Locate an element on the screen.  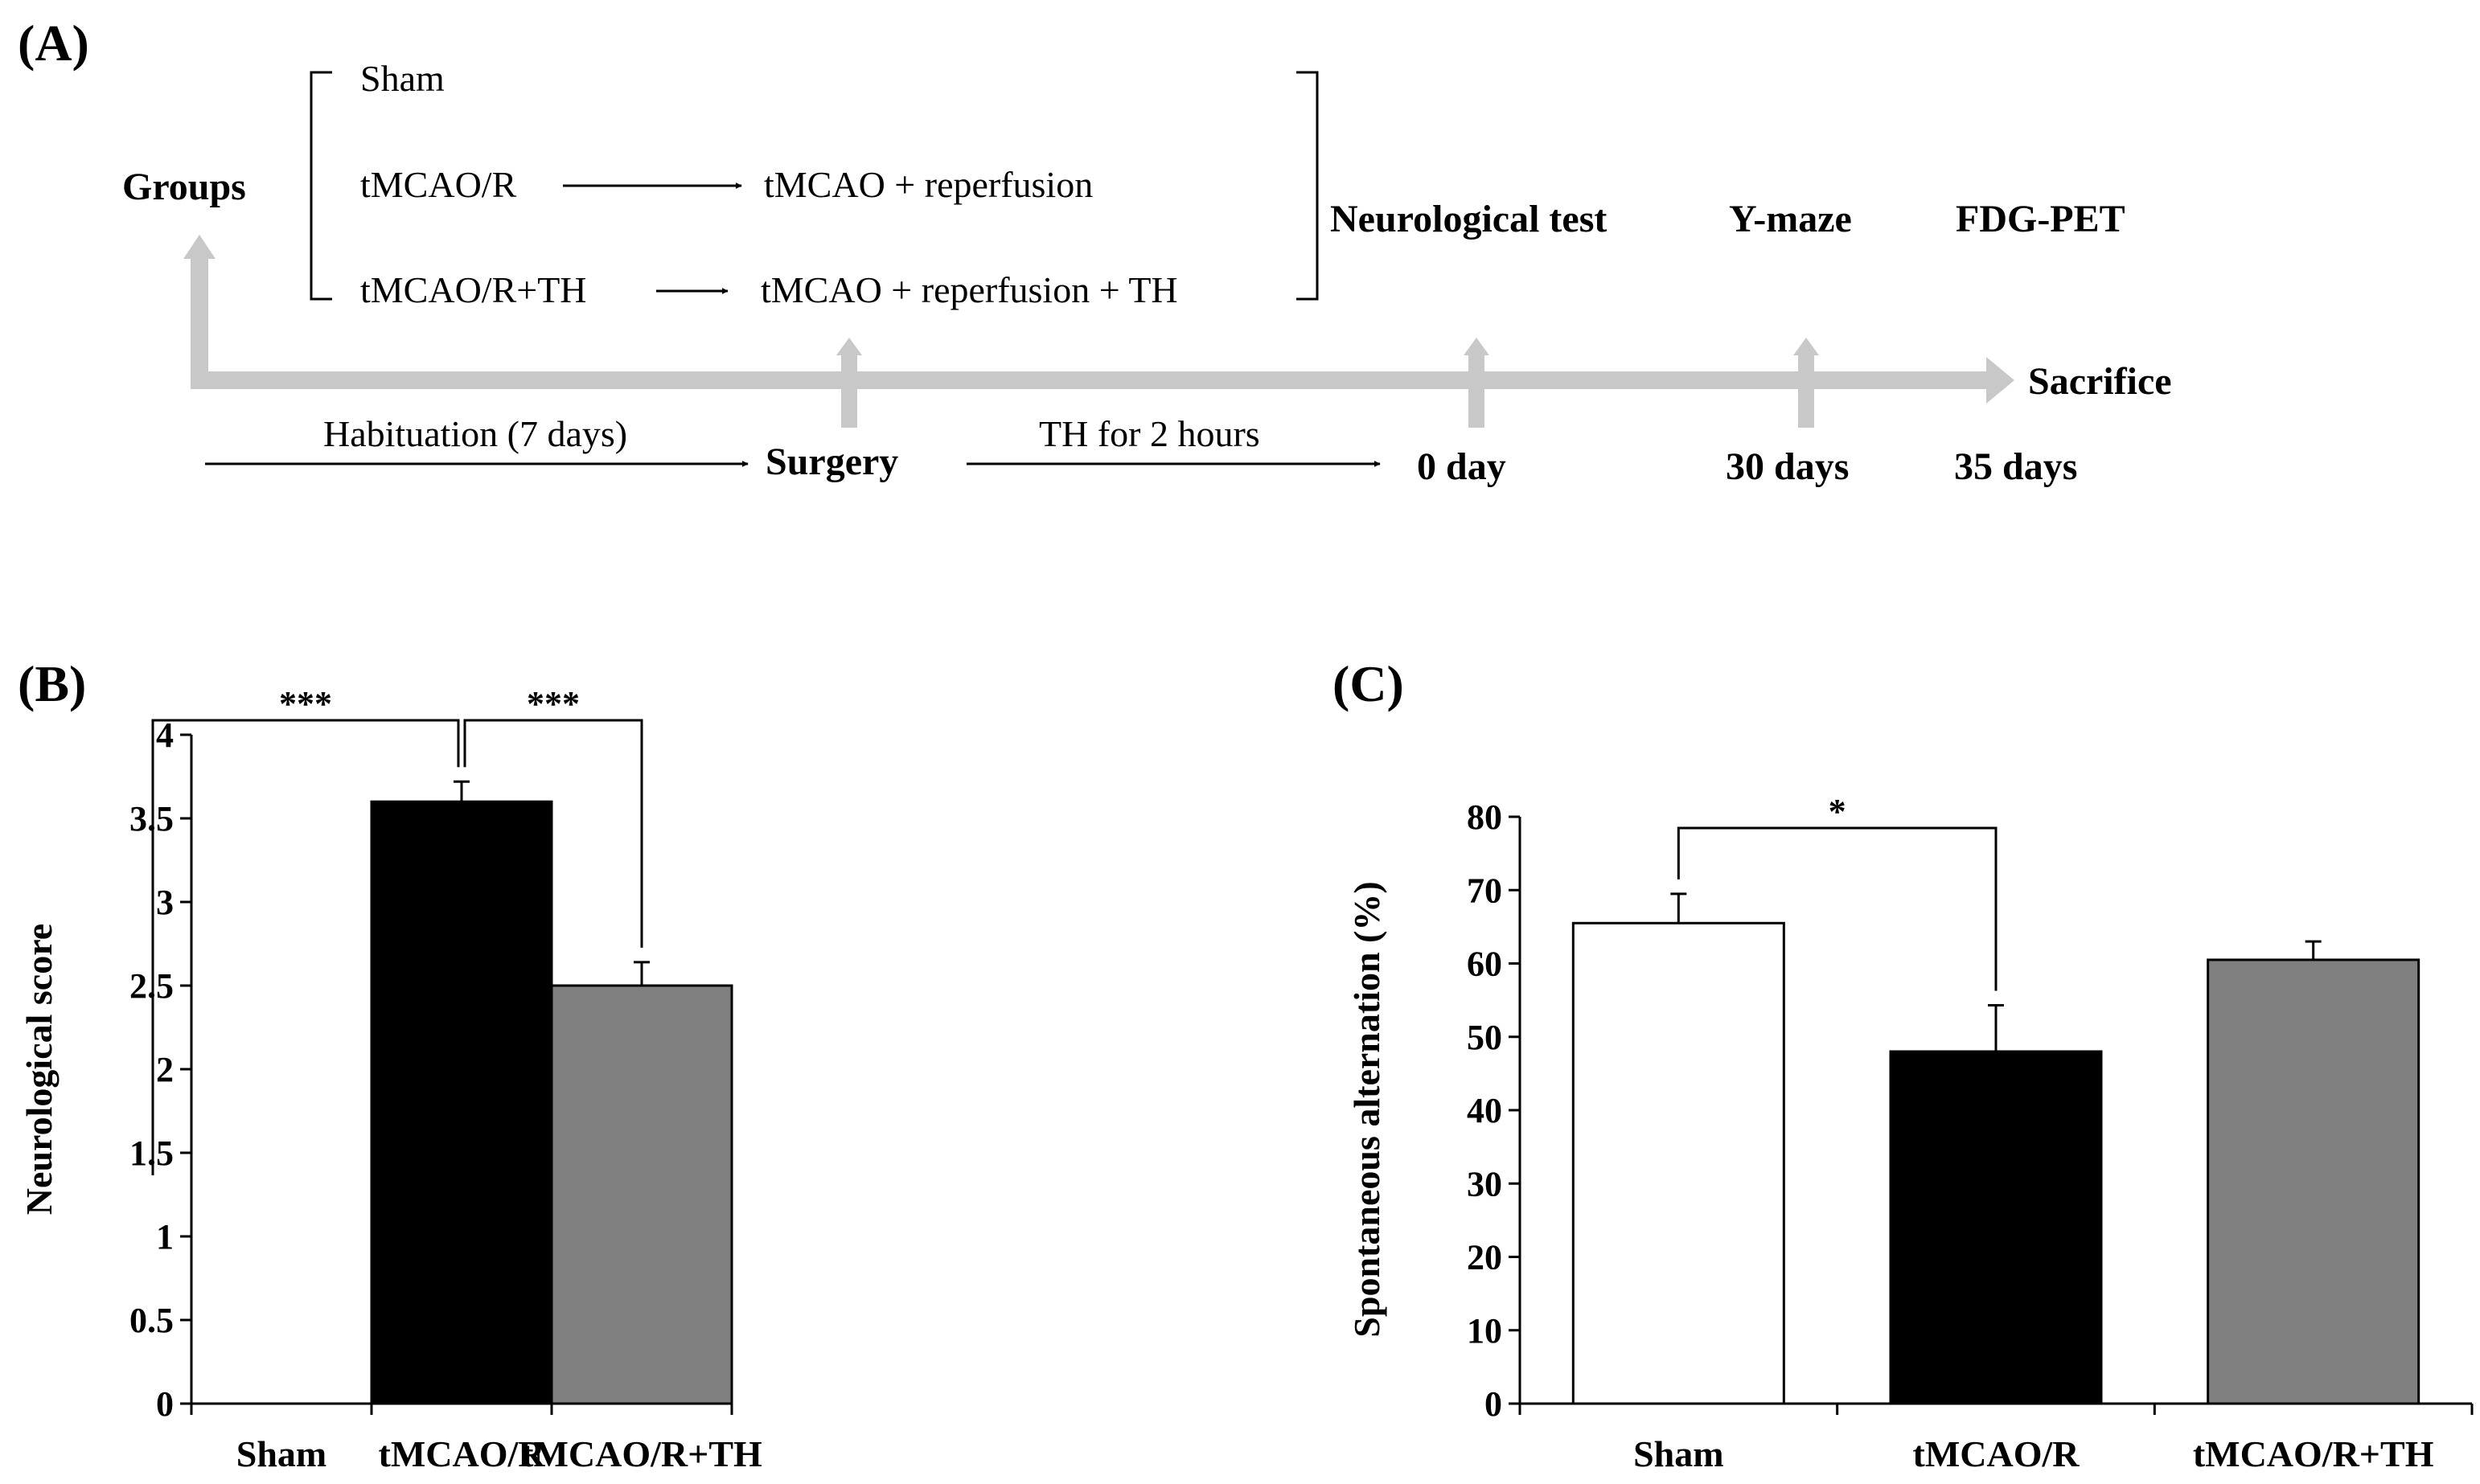
y-tick-label: 20 is located at coordinates (1484, 1257).